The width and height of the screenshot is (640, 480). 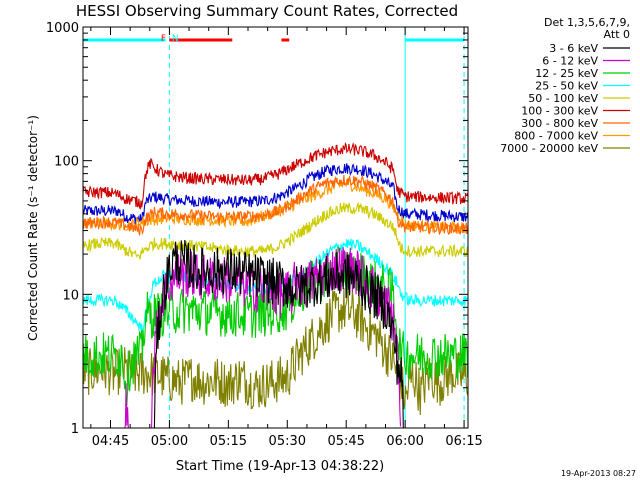 What do you see at coordinates (163, 39) in the screenshot?
I see `flag-marker-F: F` at bounding box center [163, 39].